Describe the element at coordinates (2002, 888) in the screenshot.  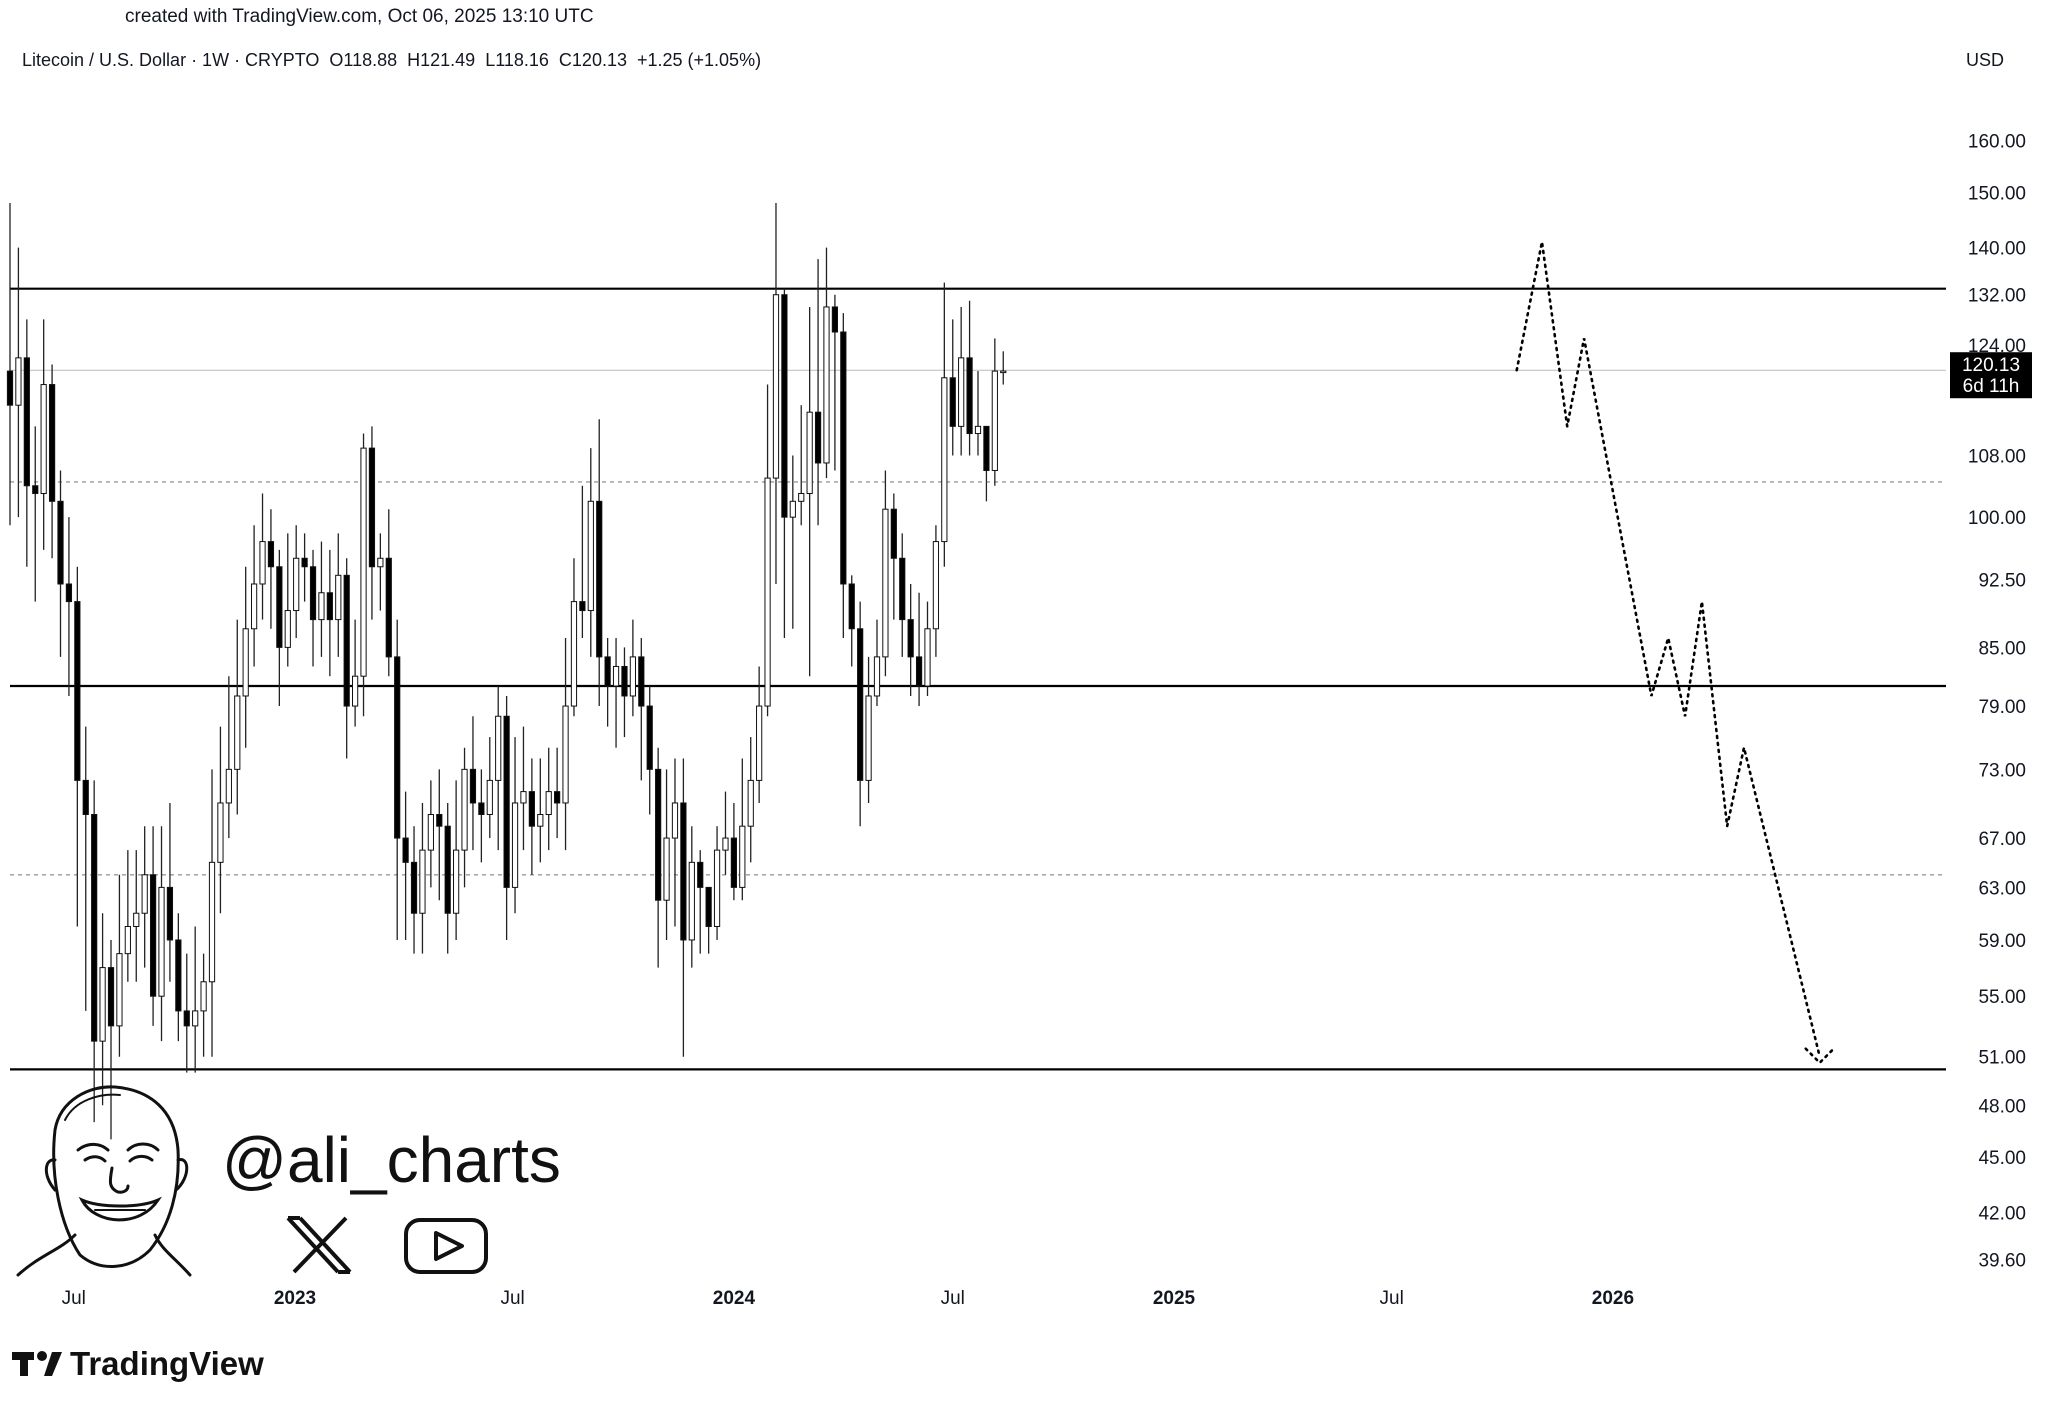
I see `y-tick-label: 63.00` at that location.